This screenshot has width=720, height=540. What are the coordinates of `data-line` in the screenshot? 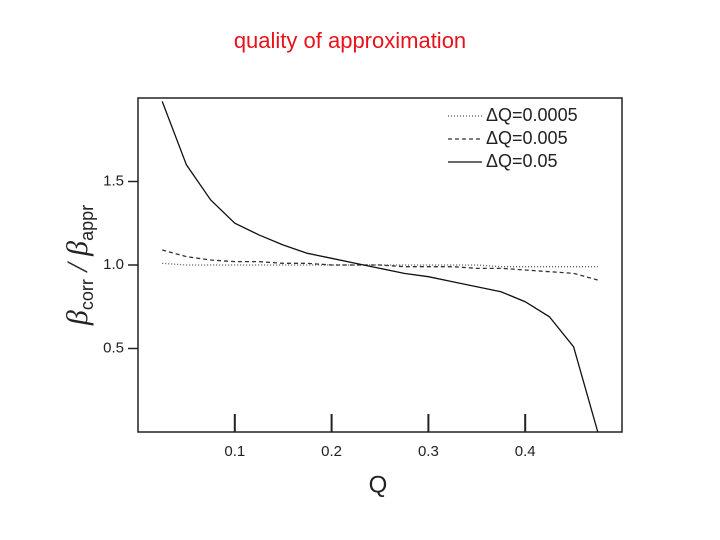 It's located at (380, 265).